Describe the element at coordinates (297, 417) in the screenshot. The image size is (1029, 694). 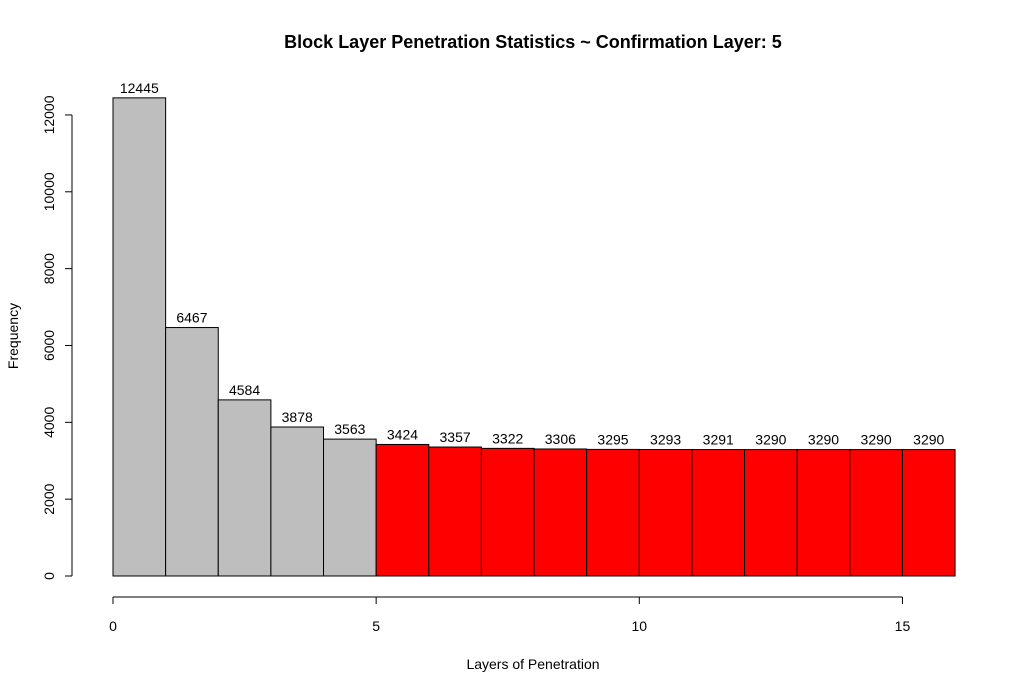
I see `data-label-3: 3878` at that location.